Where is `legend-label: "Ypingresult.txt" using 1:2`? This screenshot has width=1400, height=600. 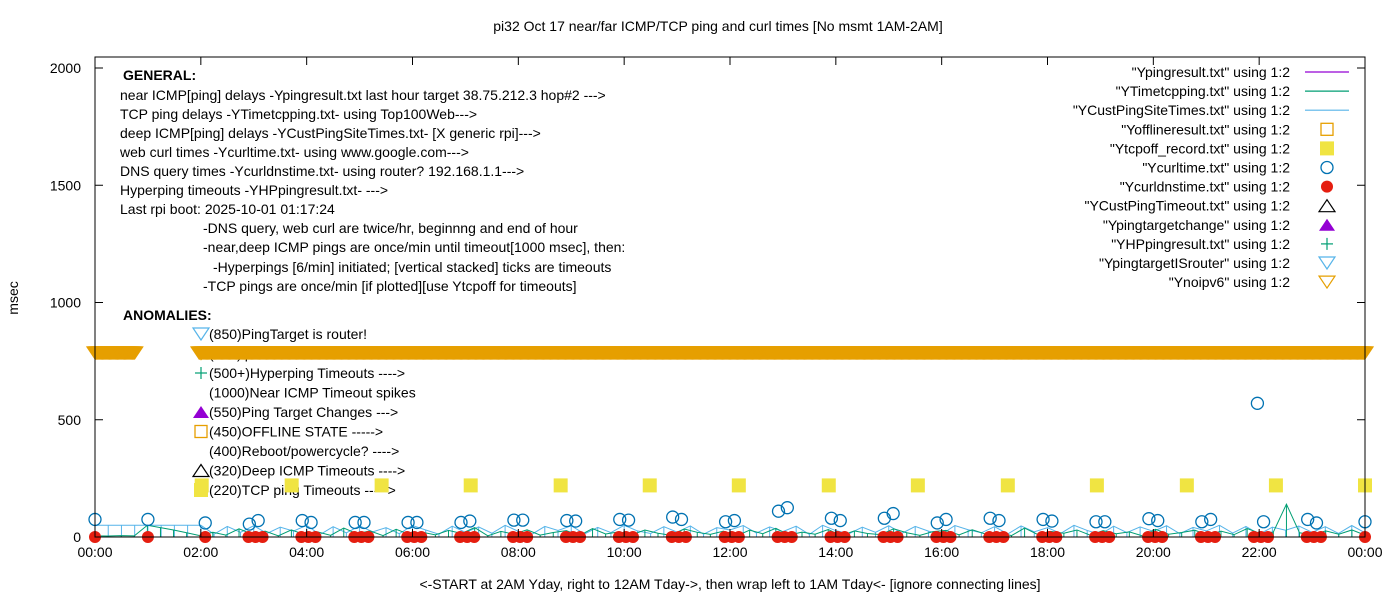 legend-label: "Ypingresult.txt" using 1:2 is located at coordinates (1211, 72).